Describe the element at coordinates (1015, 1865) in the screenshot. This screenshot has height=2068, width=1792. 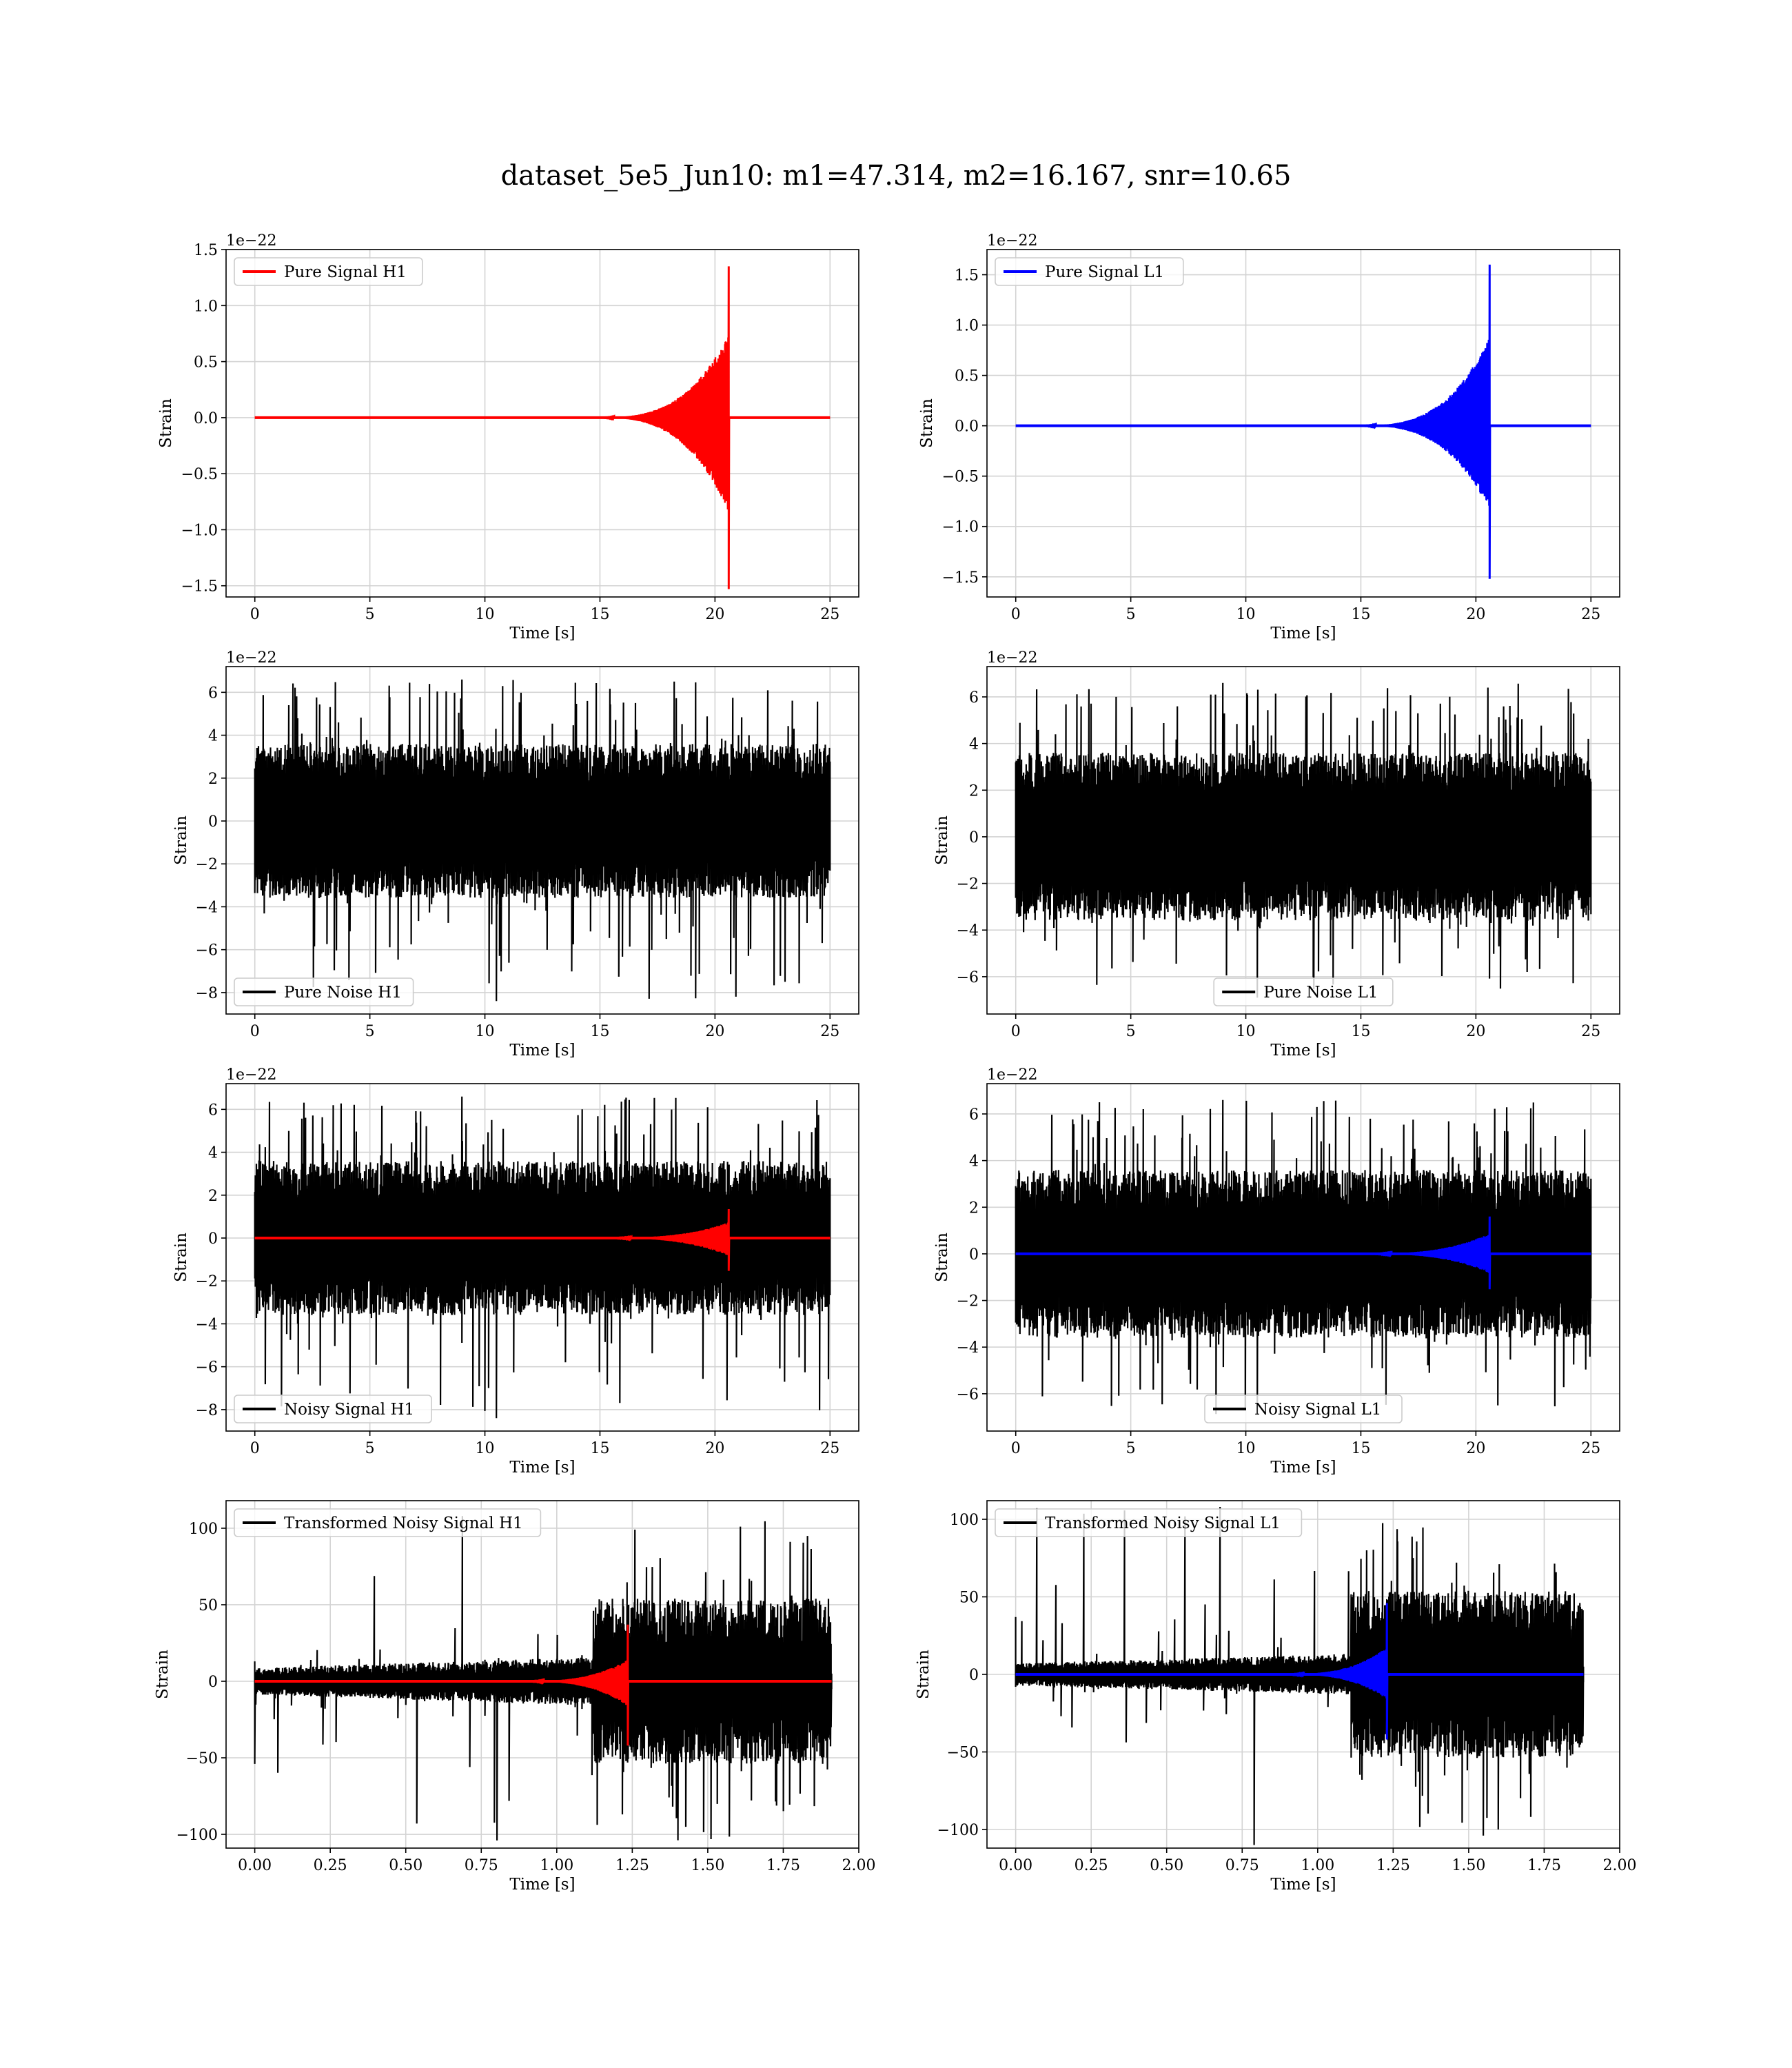
I see `x-tick-label: 0.00` at that location.